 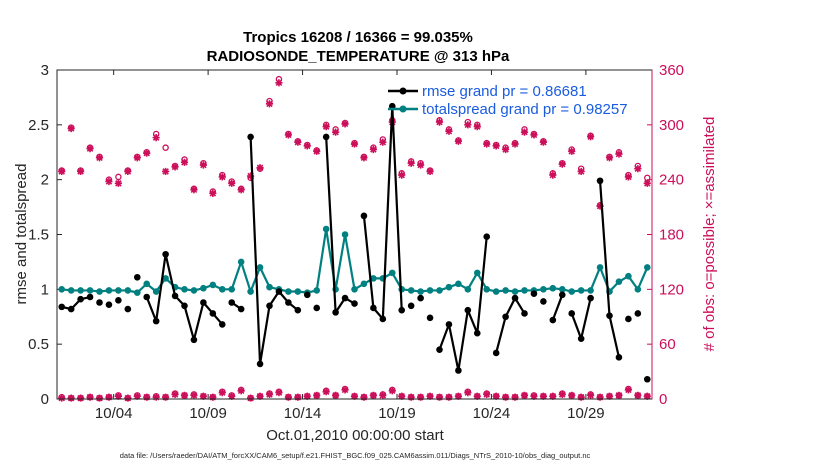 I want to click on x-axis-title: Oct.01,2010 00:00:00 start, so click(x=355, y=435).